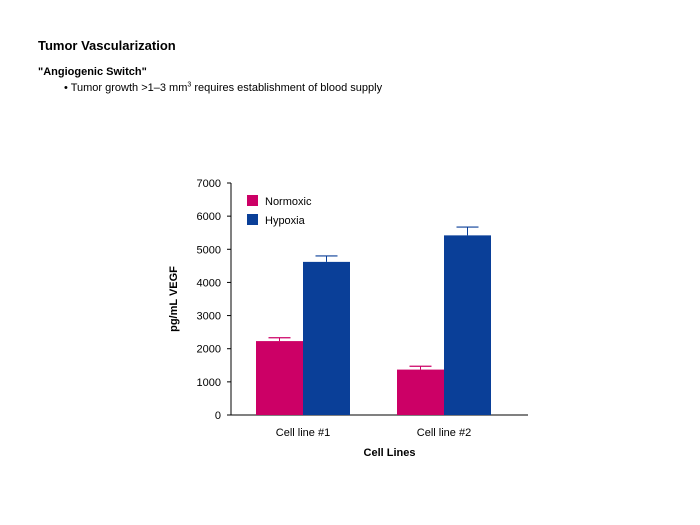 The image size is (700, 525). What do you see at coordinates (107, 45) in the screenshot?
I see `slide-title: Tumor Vascularization` at bounding box center [107, 45].